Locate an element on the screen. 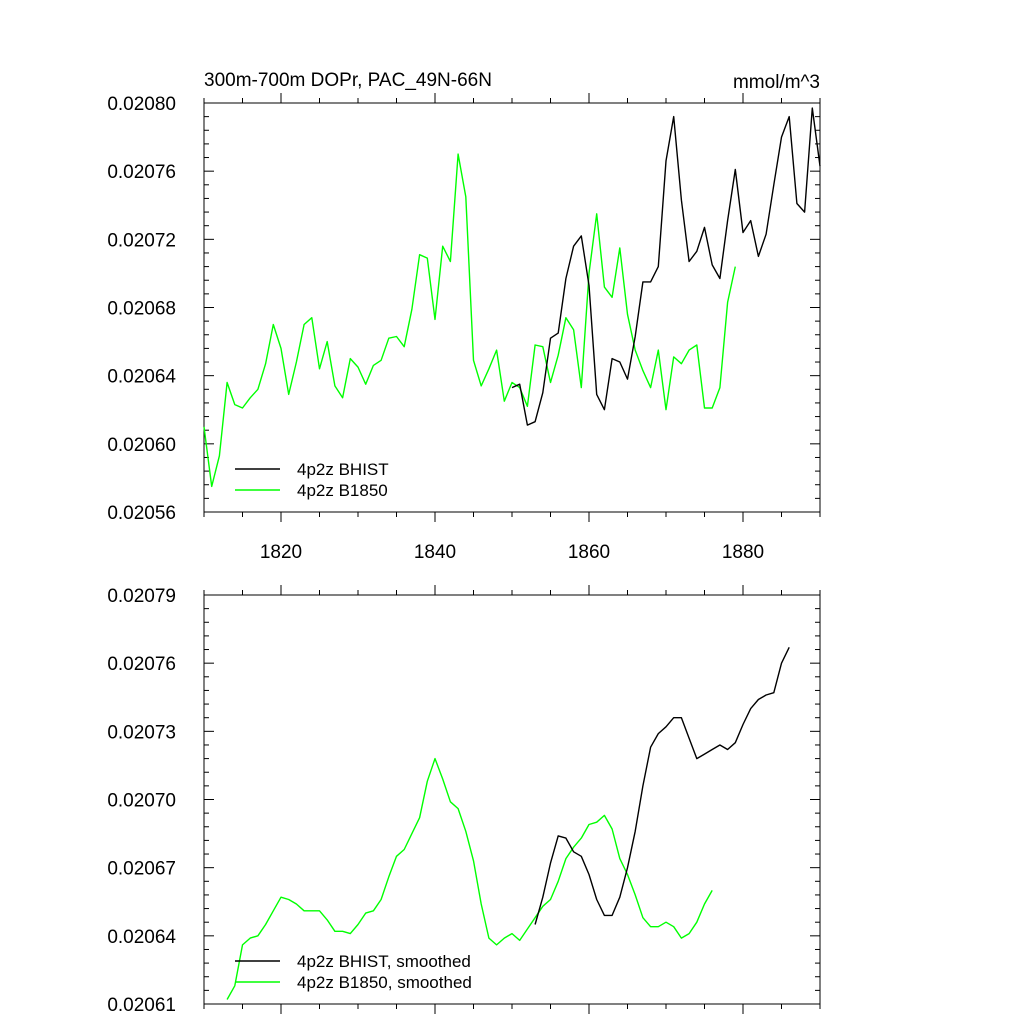  series-line-4p2z-b1850-smoothed is located at coordinates (469, 878).